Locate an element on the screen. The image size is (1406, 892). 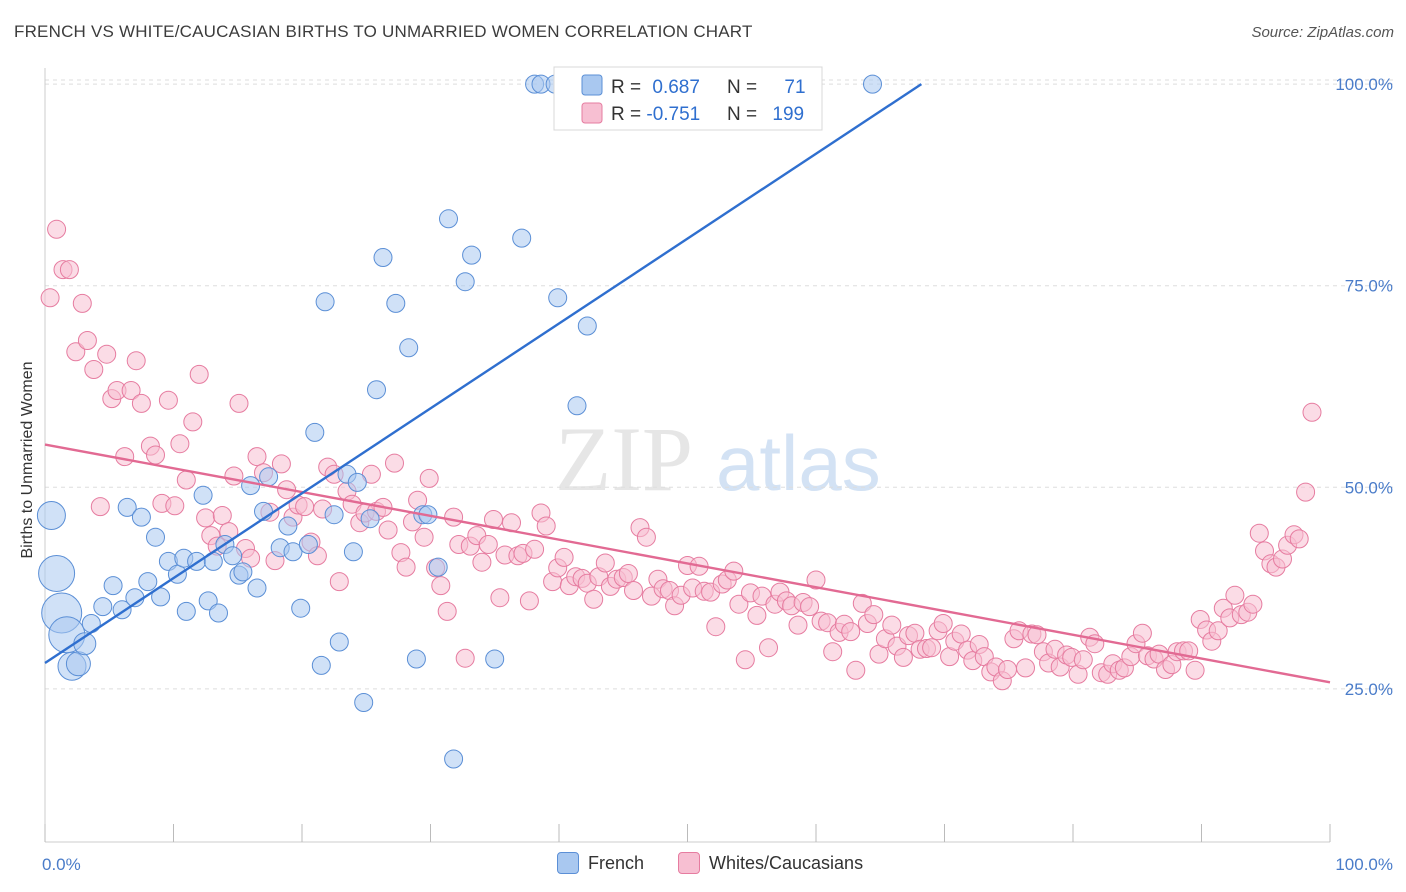
legend-bottom: French Whites/Caucasians is located at coordinates (703, 865).